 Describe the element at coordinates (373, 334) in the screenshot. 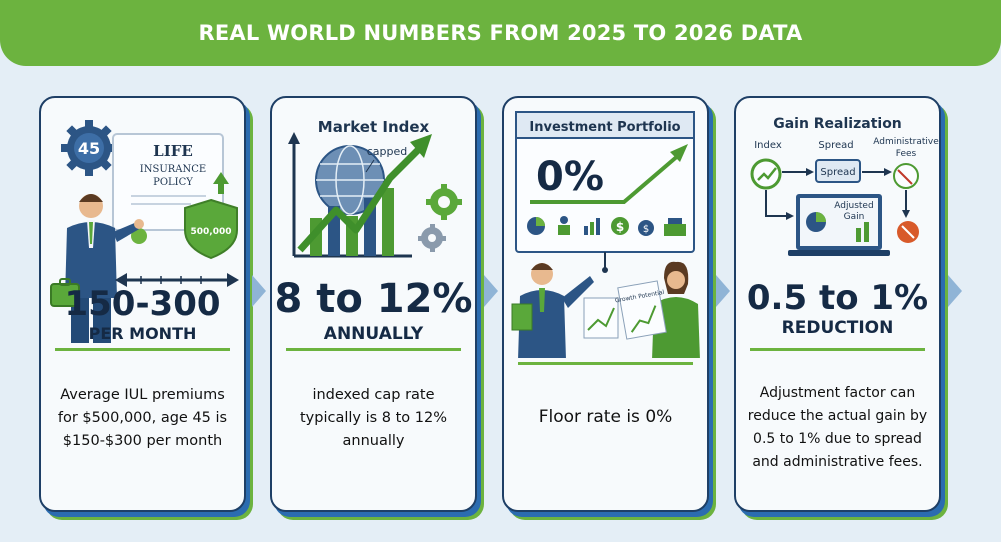

I see `cap-rate-period-label: ANNUALLY` at that location.